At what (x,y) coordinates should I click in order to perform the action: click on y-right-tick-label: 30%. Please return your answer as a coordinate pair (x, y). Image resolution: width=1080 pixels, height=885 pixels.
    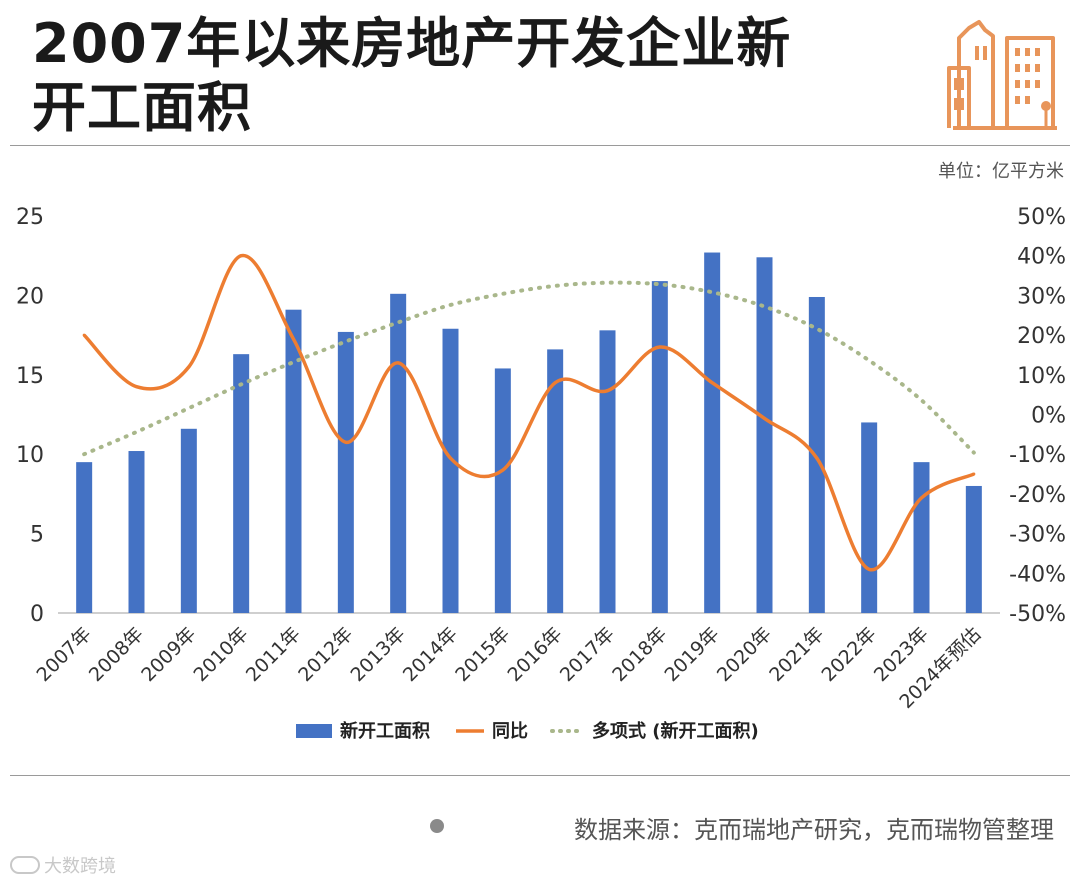
    Looking at the image, I should click on (1041, 296).